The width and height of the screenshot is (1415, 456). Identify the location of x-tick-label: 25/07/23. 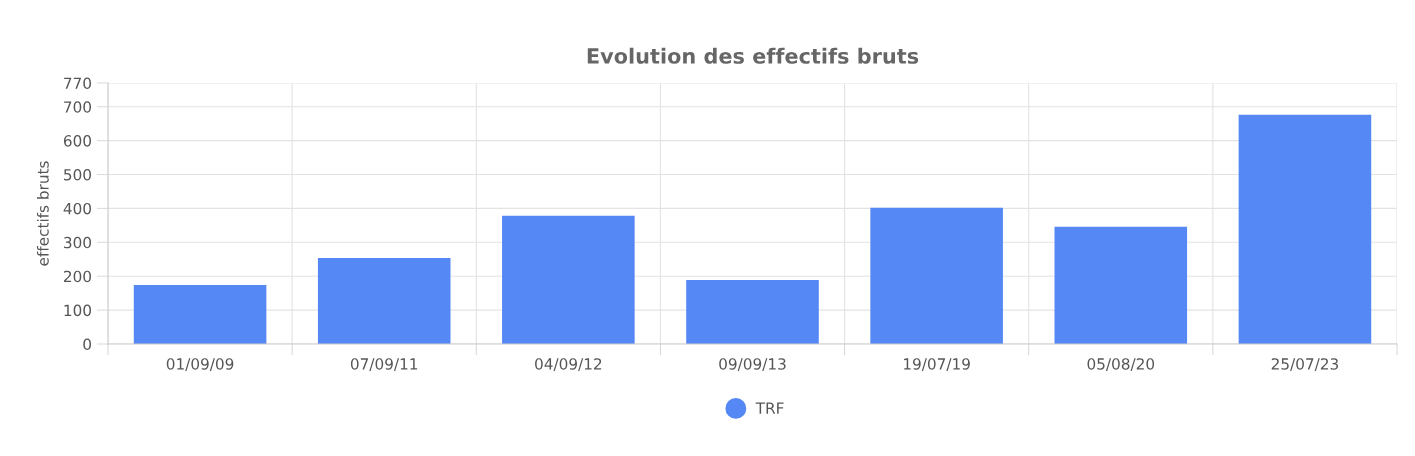
(1305, 364).